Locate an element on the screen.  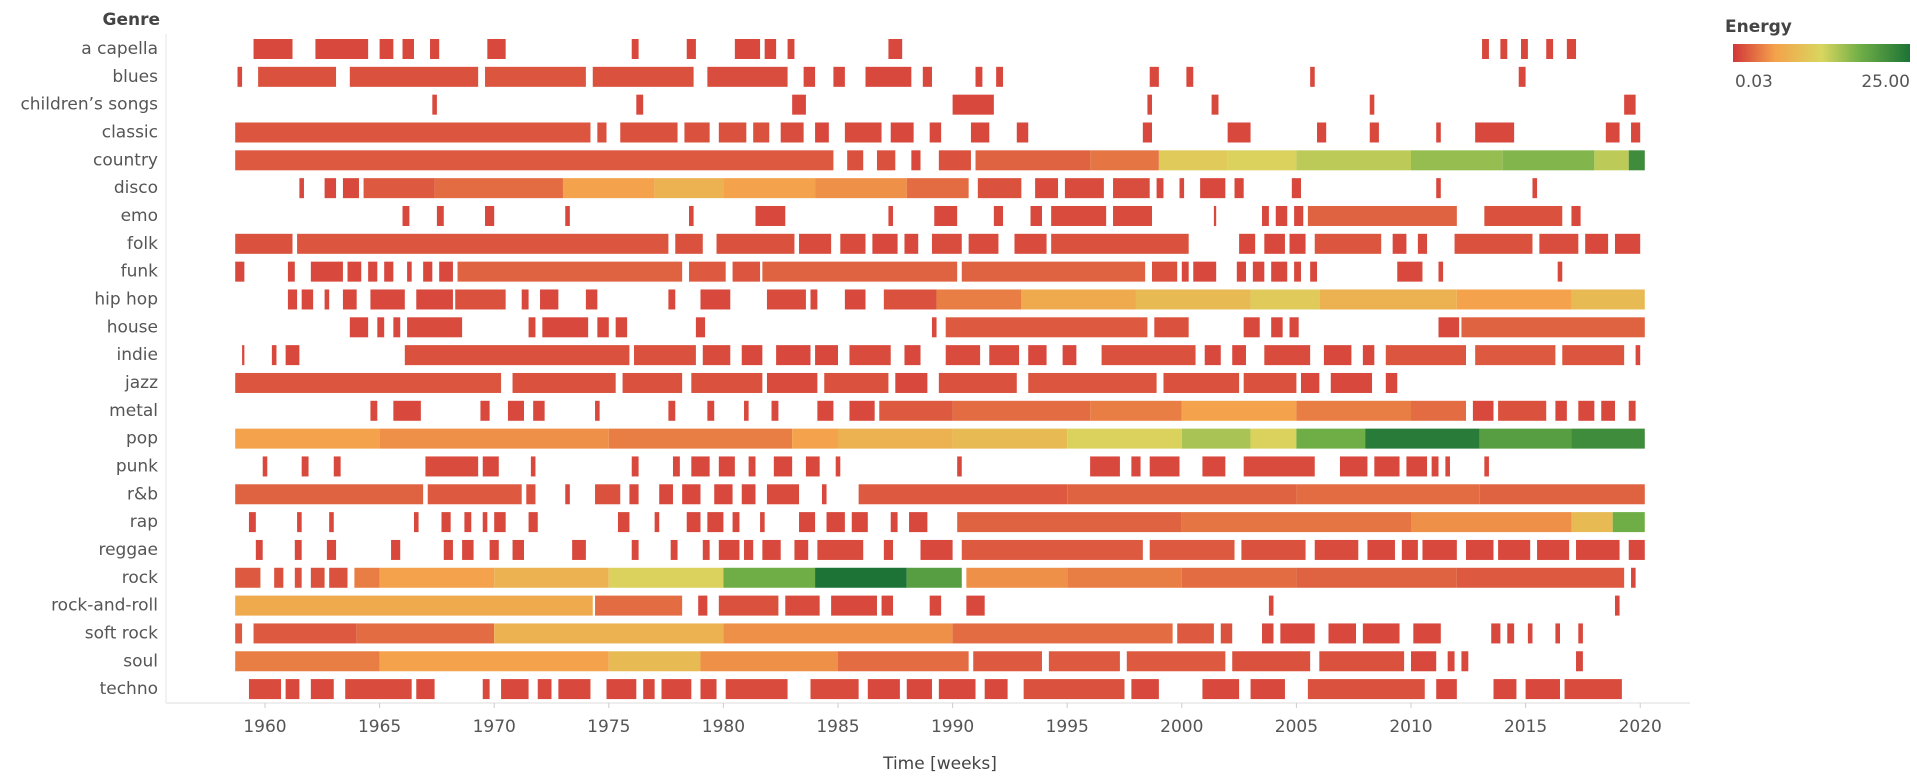
row-label: soft rock is located at coordinates (121, 633).